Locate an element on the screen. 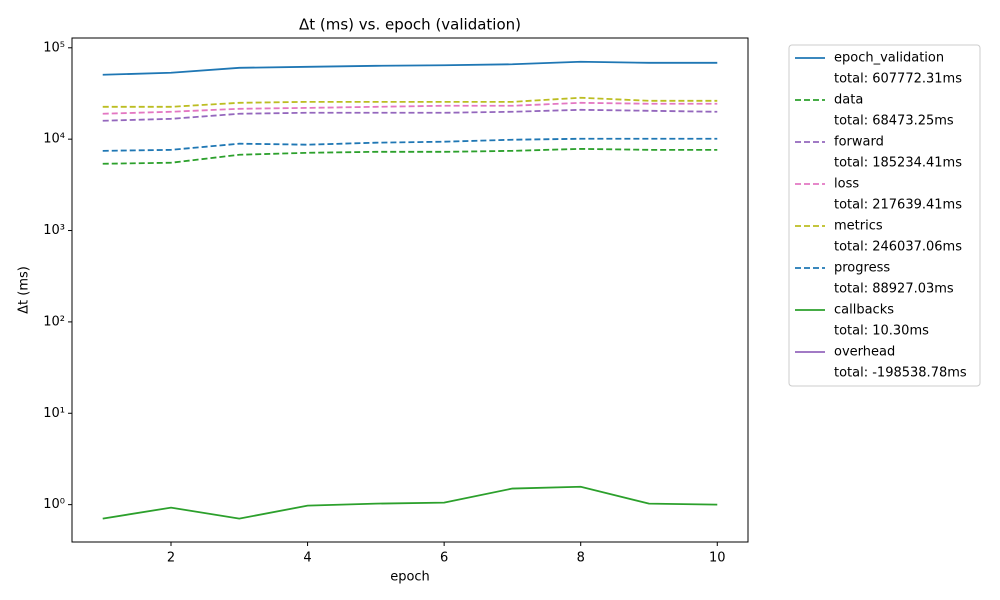  legend-box is located at coordinates (884, 215).